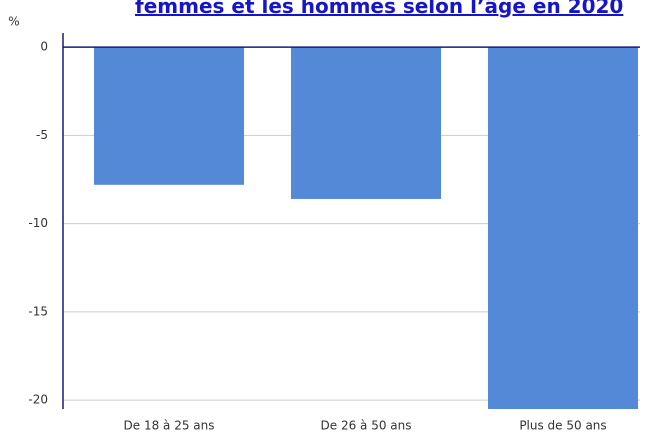 The image size is (657, 437). Describe the element at coordinates (38, 223) in the screenshot. I see `y-tick-label: -10` at that location.